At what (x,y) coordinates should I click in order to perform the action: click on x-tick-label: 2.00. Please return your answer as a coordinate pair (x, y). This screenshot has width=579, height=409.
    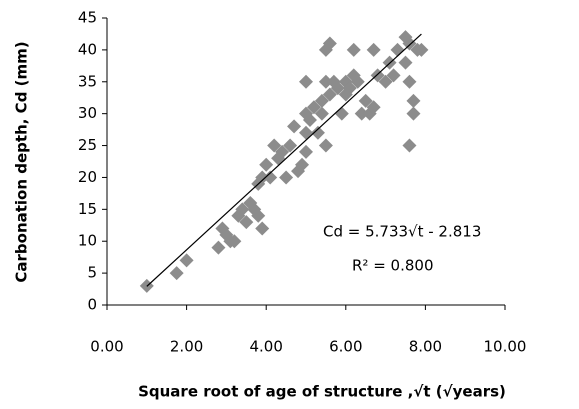
    Looking at the image, I should click on (186, 347).